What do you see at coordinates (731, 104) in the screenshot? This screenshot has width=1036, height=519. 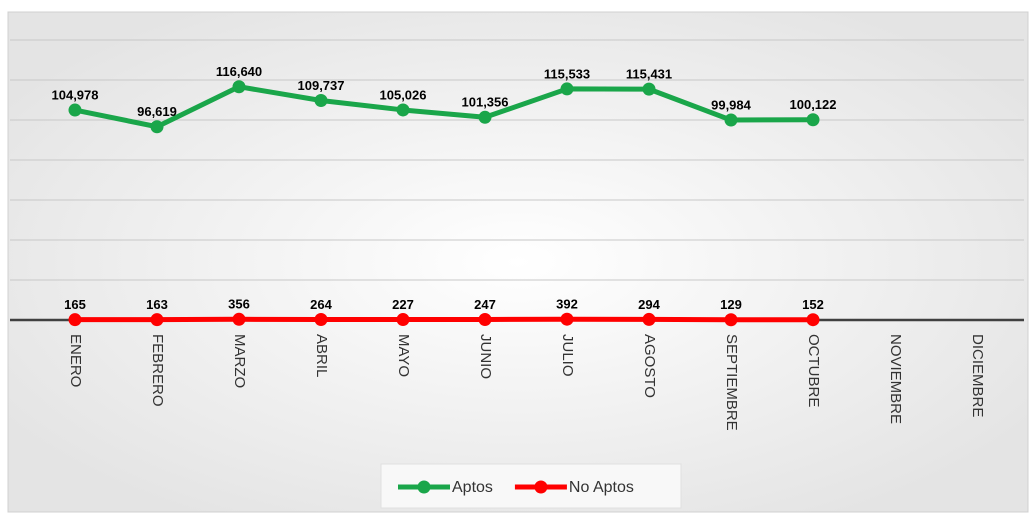 I see `data-label: 99,984` at bounding box center [731, 104].